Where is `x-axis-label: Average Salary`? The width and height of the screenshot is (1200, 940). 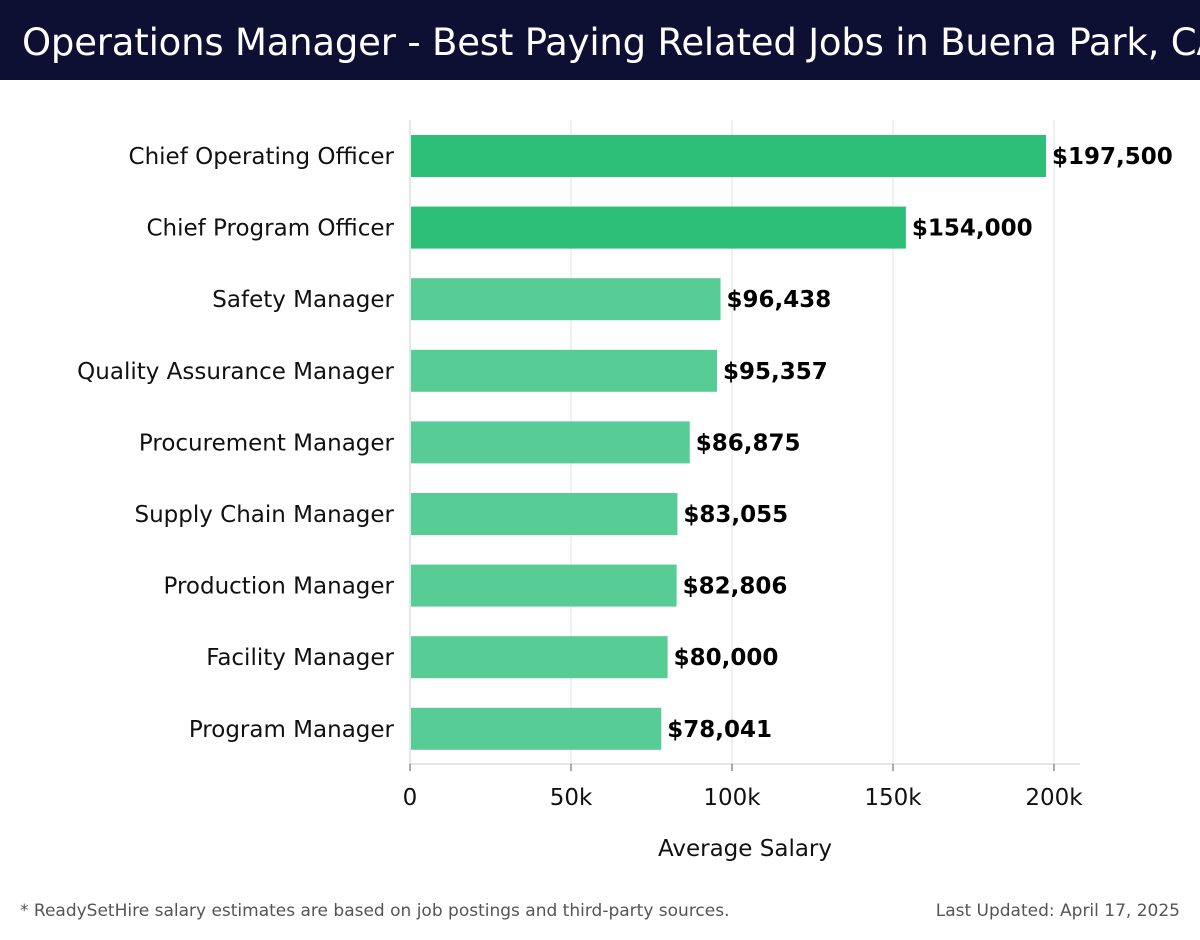 x-axis-label: Average Salary is located at coordinates (745, 849).